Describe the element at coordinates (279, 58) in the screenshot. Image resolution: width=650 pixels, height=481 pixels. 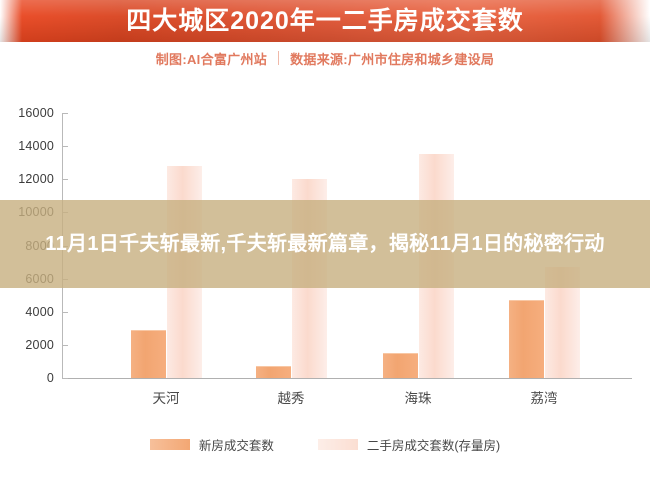
I see `subtitle-divider` at that location.